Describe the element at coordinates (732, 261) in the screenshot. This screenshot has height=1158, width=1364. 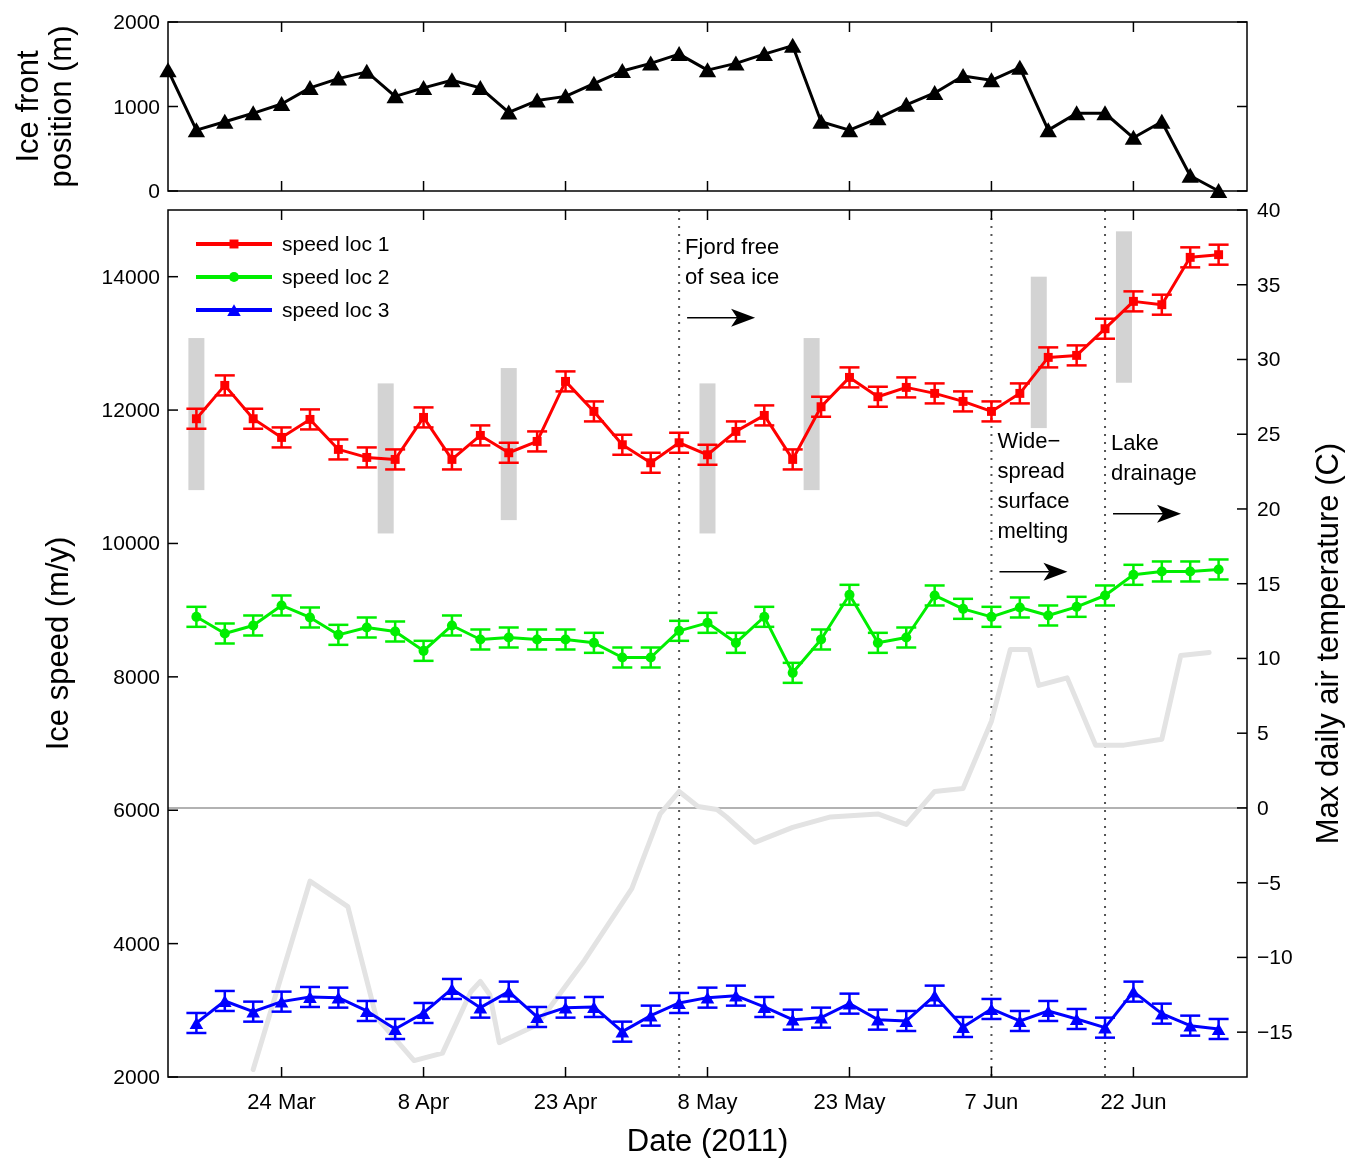
I see `annotation: Fjord free of sea ice` at that location.